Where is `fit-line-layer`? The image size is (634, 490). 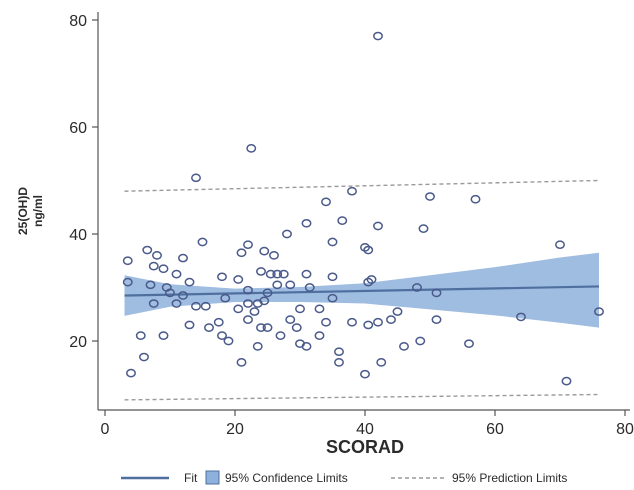 fit-line-layer is located at coordinates (362, 291).